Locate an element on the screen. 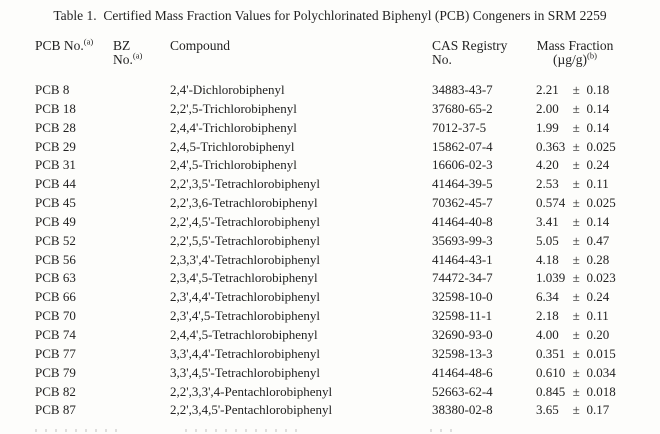  bz-label-line2: No.(a) is located at coordinates (141, 59).